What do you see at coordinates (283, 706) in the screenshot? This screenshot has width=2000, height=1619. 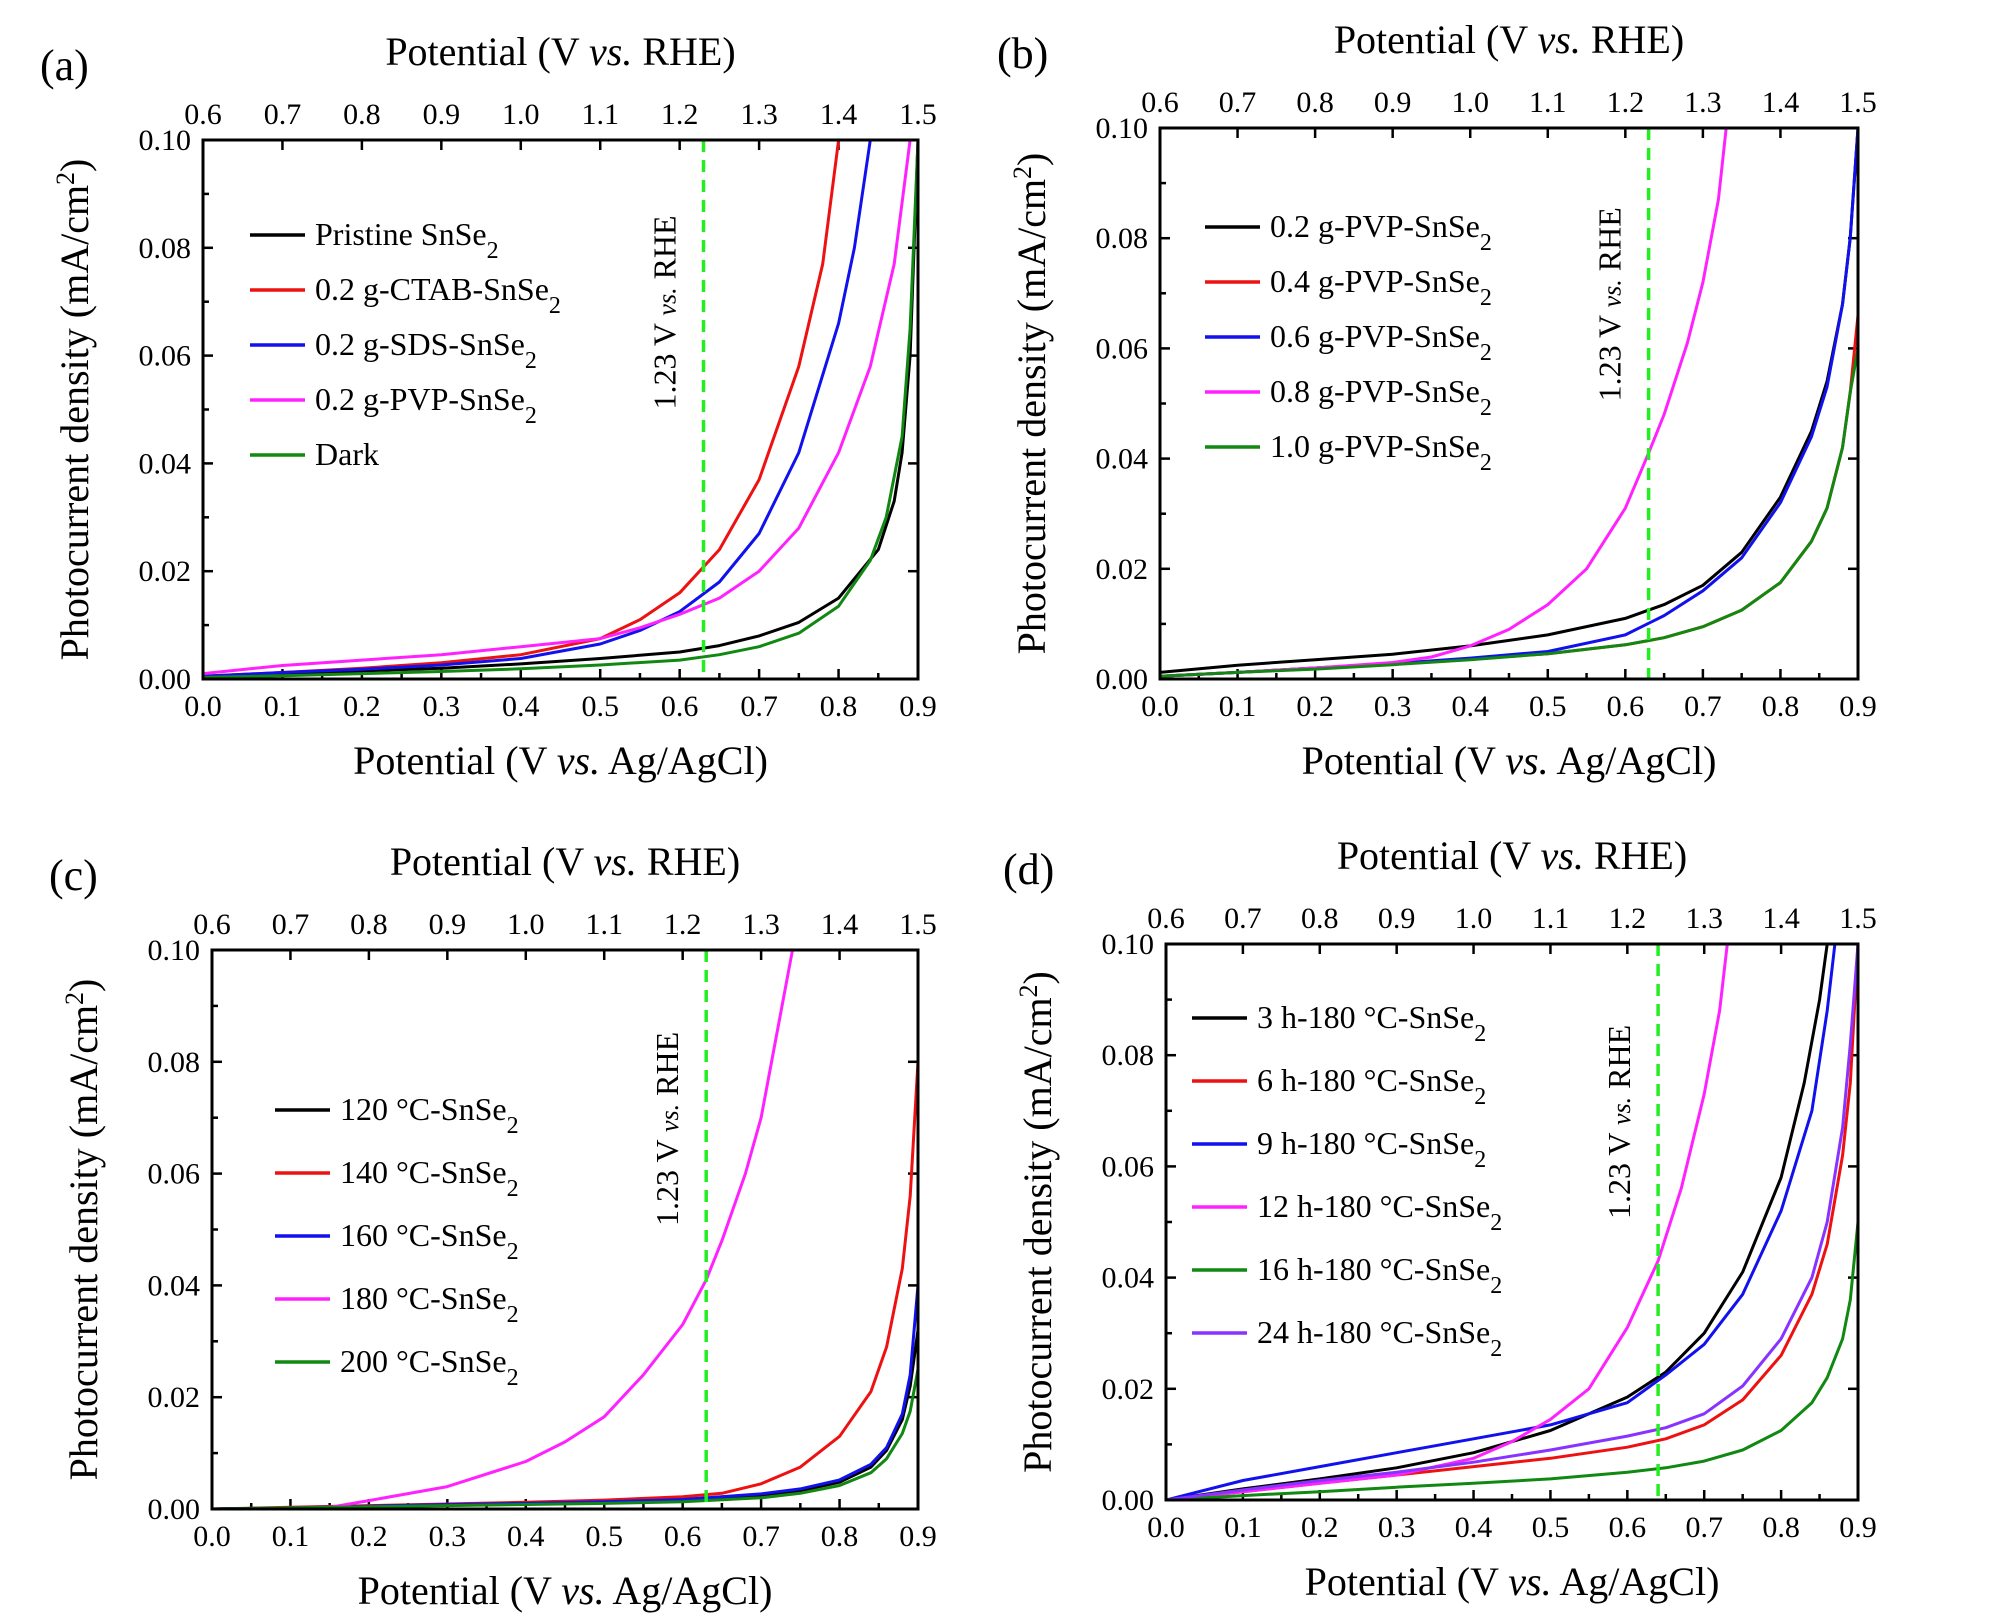 I see `x-tick-label: 0.1` at bounding box center [283, 706].